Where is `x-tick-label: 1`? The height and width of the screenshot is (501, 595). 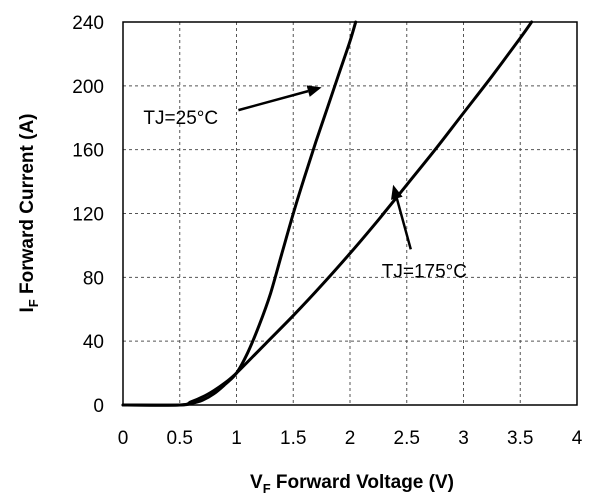
x-tick-label: 1 is located at coordinates (236, 438).